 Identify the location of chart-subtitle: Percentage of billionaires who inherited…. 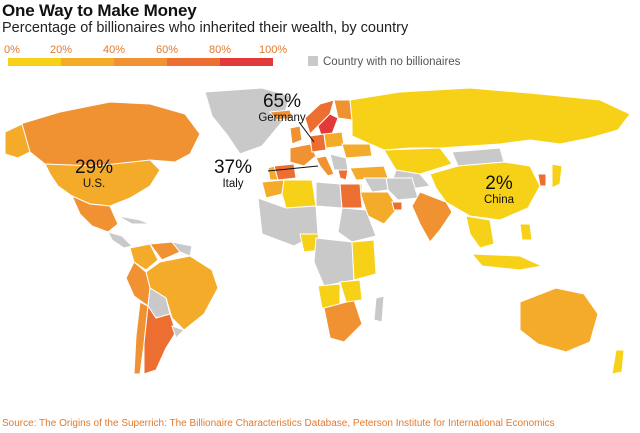
(205, 28).